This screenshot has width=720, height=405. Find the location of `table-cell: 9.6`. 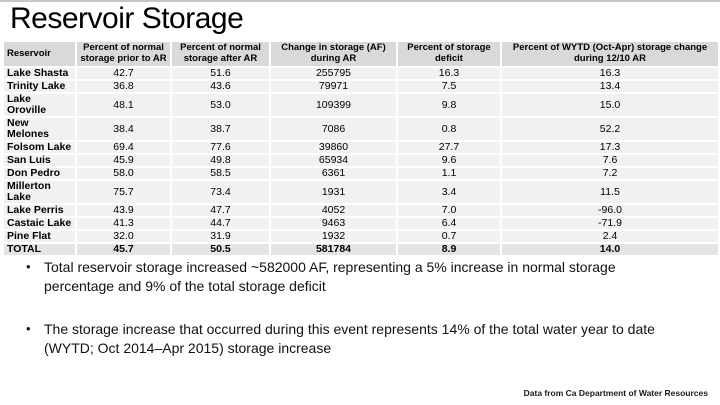

table-cell: 9.6 is located at coordinates (449, 161).